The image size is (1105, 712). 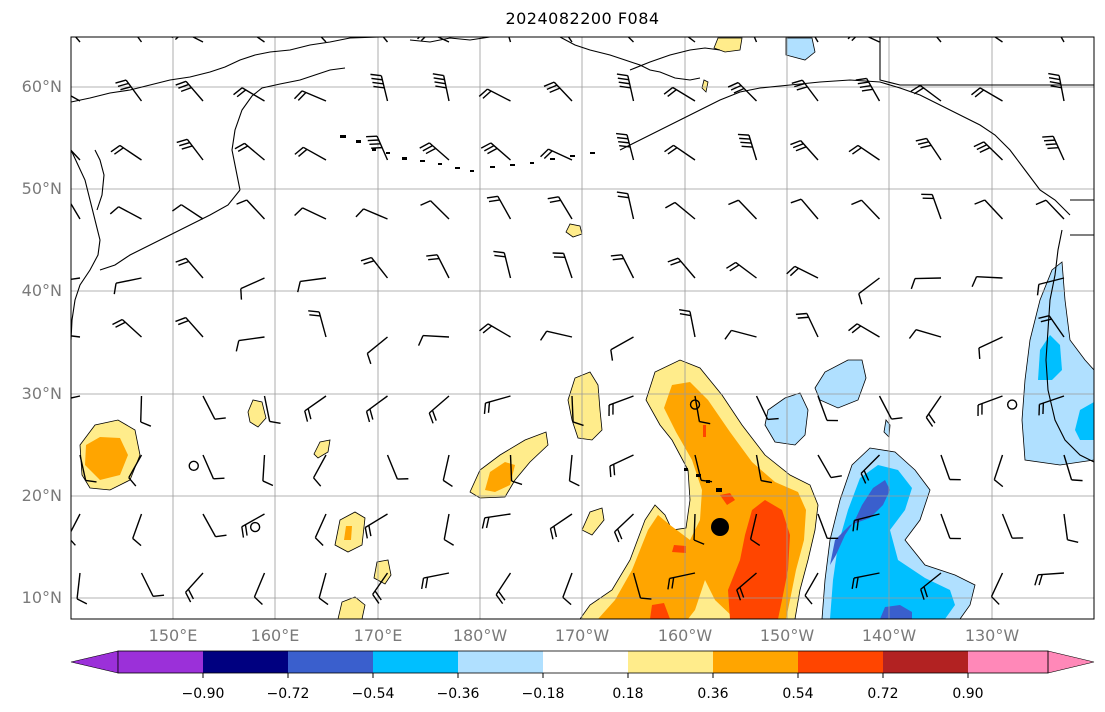 What do you see at coordinates (896, 612) in the screenshot?
I see `shade-negative-0.54` at bounding box center [896, 612].